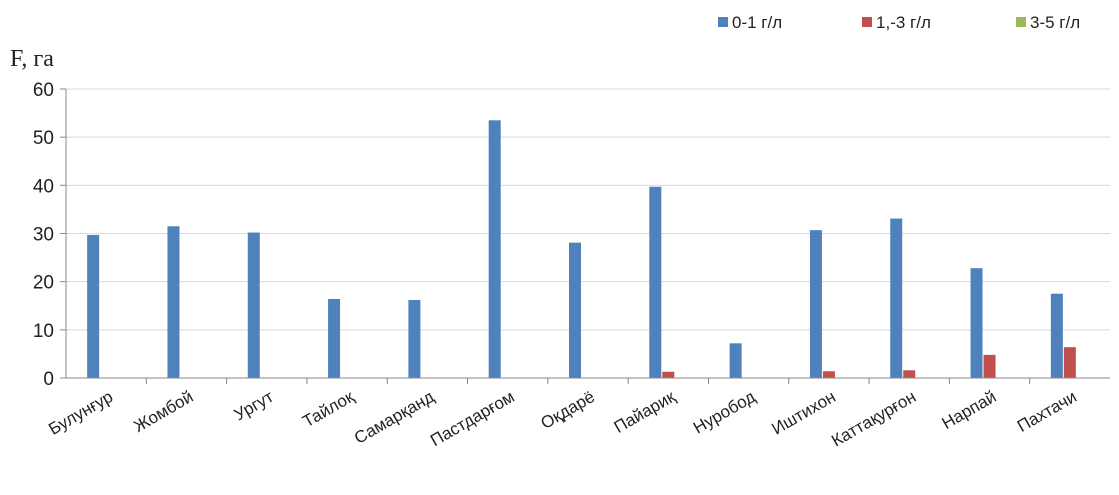 The height and width of the screenshot is (495, 1119). What do you see at coordinates (1055, 22) in the screenshot?
I see `legend-label: 3-5 г/л` at bounding box center [1055, 22].